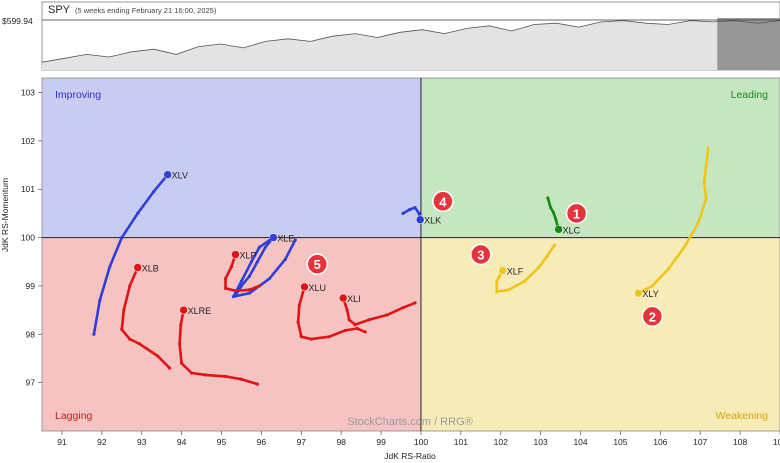 The width and height of the screenshot is (780, 463). Describe the element at coordinates (102, 442) in the screenshot. I see `x-tick-label: 92` at that location.